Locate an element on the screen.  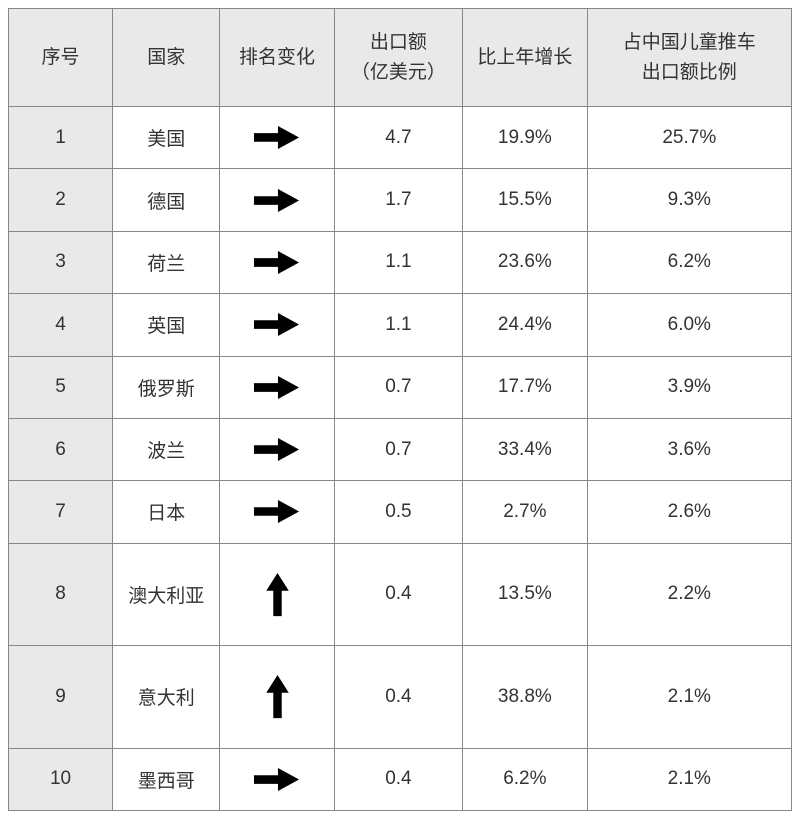
cell-country: 德国 is located at coordinates (166, 200).